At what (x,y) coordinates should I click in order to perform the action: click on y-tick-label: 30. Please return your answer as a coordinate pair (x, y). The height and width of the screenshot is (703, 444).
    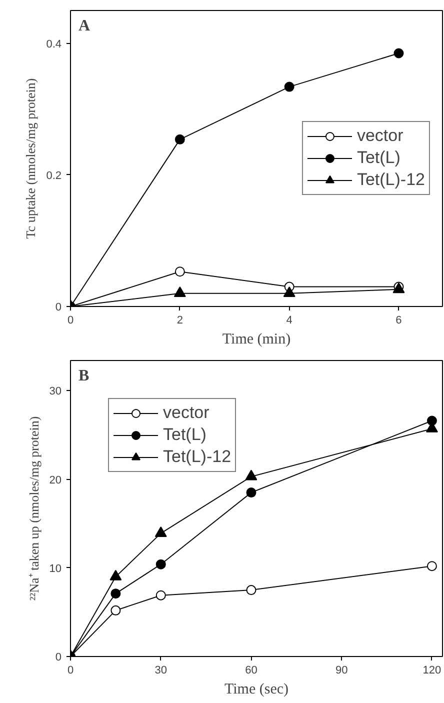
    Looking at the image, I should click on (55, 392).